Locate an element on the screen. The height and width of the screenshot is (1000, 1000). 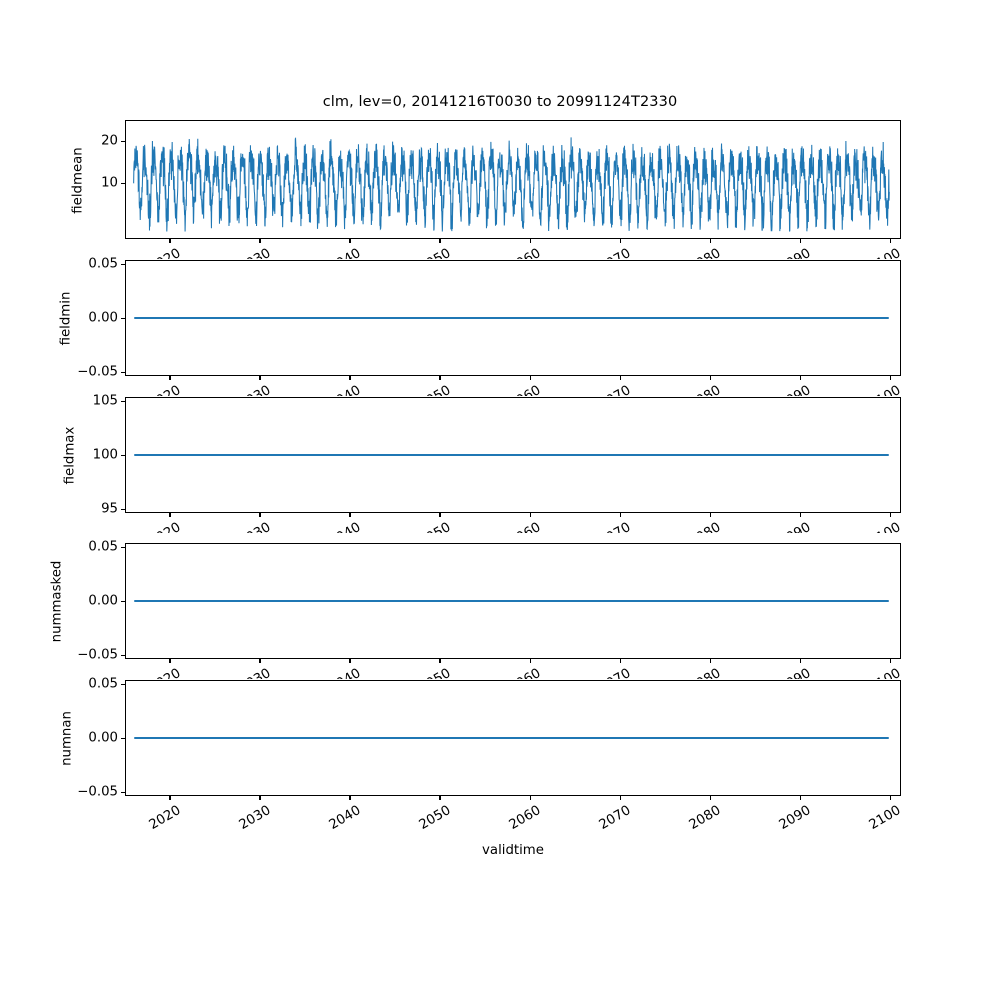
ytick-fieldmean-10: 10 is located at coordinates (109, 183).